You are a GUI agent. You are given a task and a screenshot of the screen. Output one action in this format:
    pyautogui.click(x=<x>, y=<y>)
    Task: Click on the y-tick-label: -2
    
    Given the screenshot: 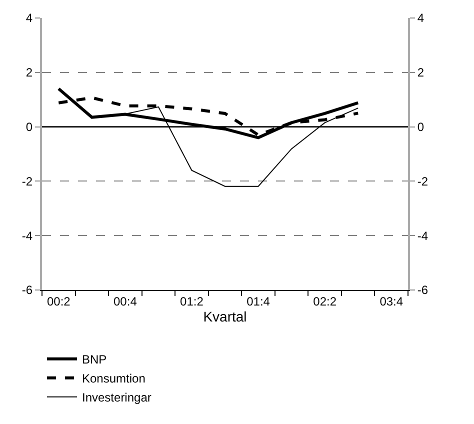 What is the action you would take?
    pyautogui.click(x=27, y=181)
    